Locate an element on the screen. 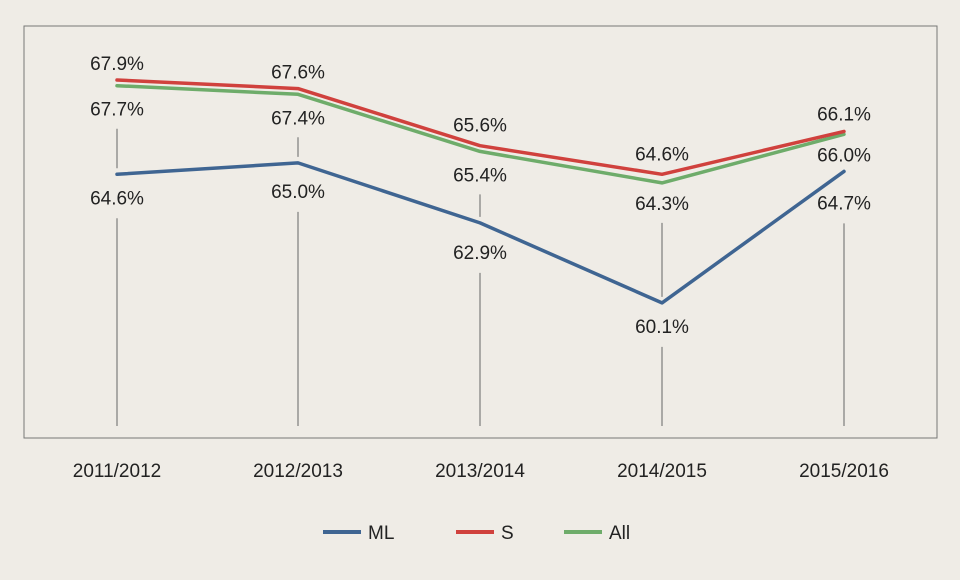  ml-data-label: 64.7% is located at coordinates (844, 203).